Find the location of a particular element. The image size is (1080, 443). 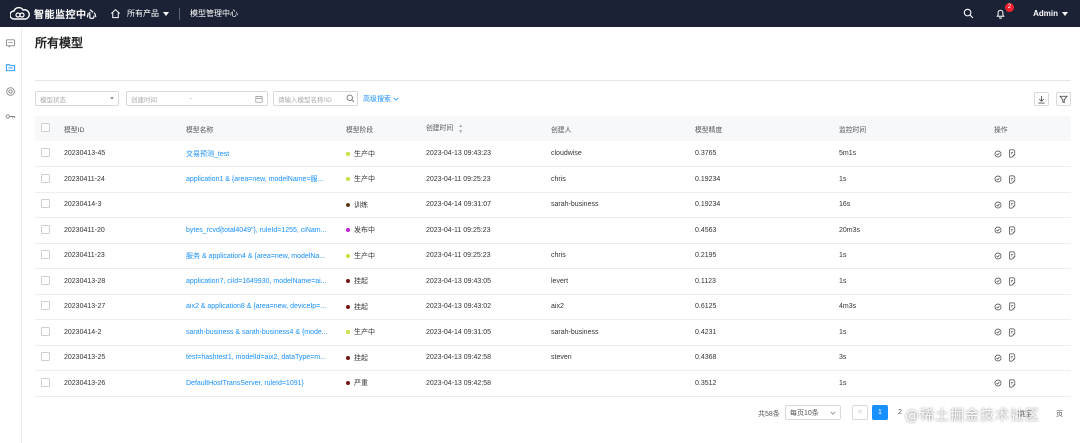

cloud-logo-icon is located at coordinates (20, 13).